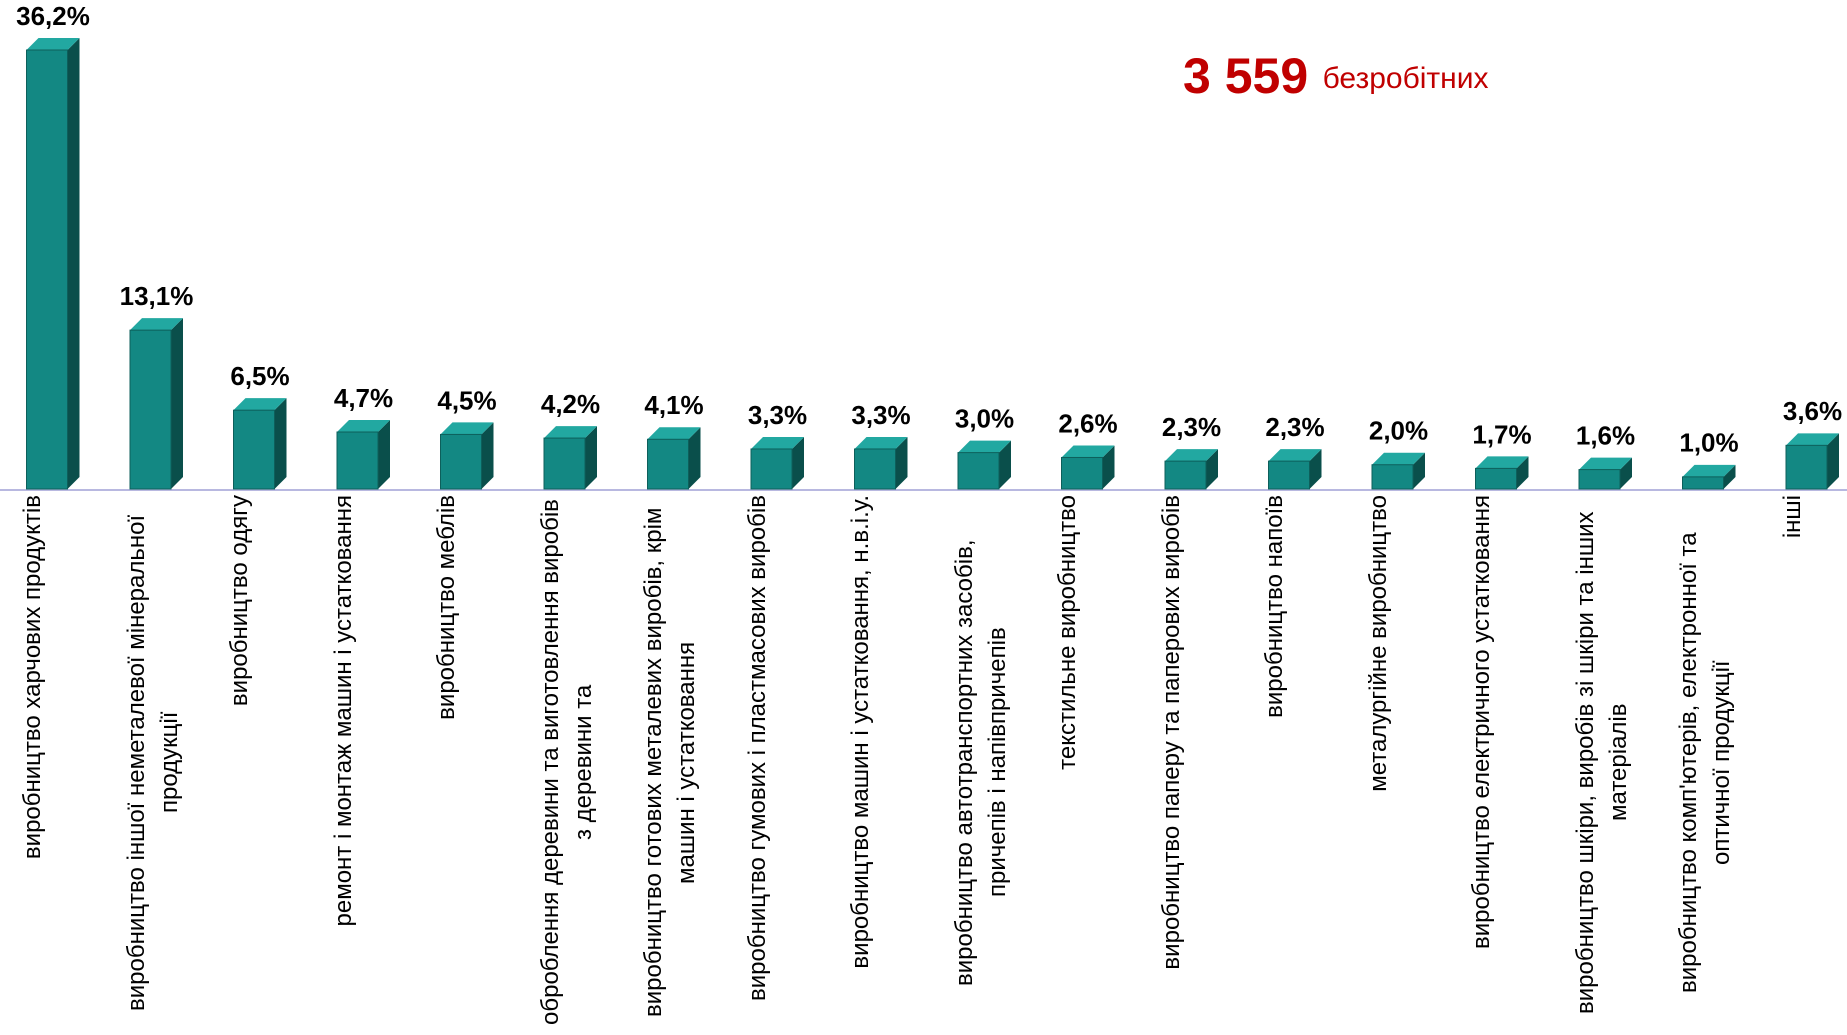 The height and width of the screenshot is (1035, 1847). I want to click on category-label: виробництво електричного устатковання, so click(1481, 722).